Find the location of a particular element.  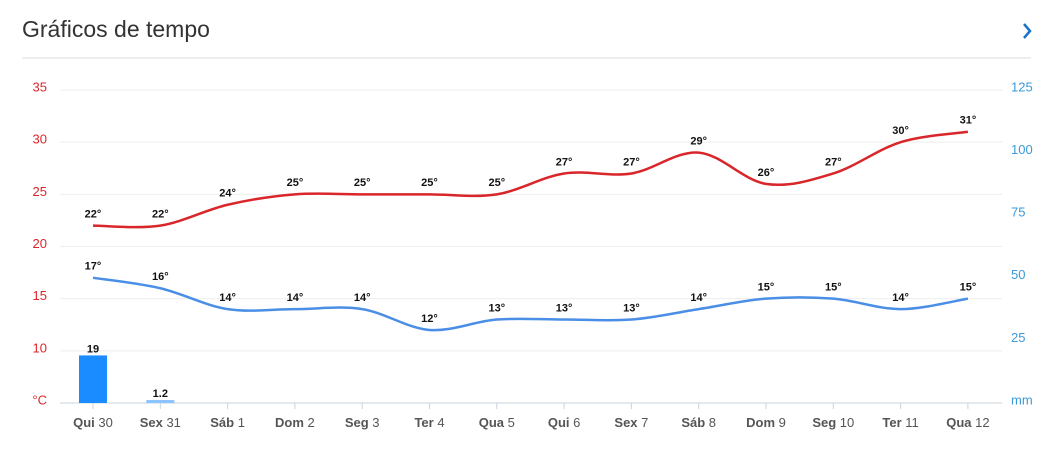

x-tick-label: Qua 5 is located at coordinates (497, 422).